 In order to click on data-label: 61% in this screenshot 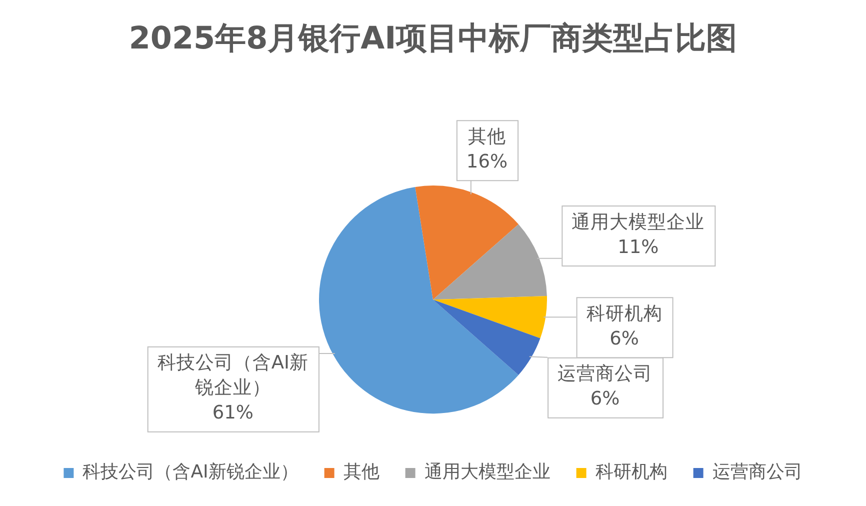, I will do `click(233, 413)`.